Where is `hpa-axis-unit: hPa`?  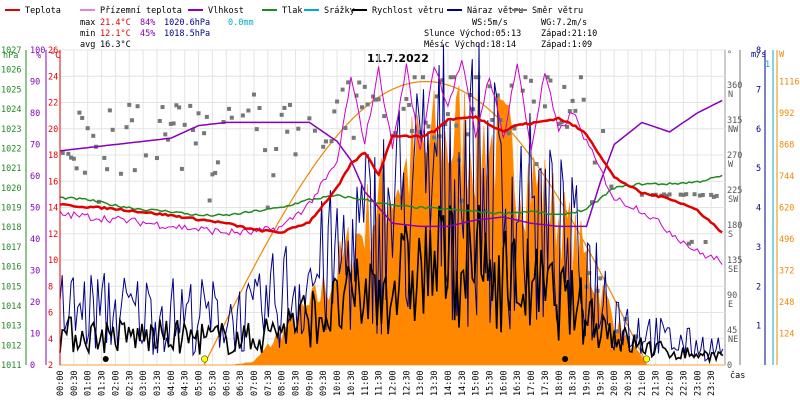
hpa-axis-unit: hPa is located at coordinates (10, 56).